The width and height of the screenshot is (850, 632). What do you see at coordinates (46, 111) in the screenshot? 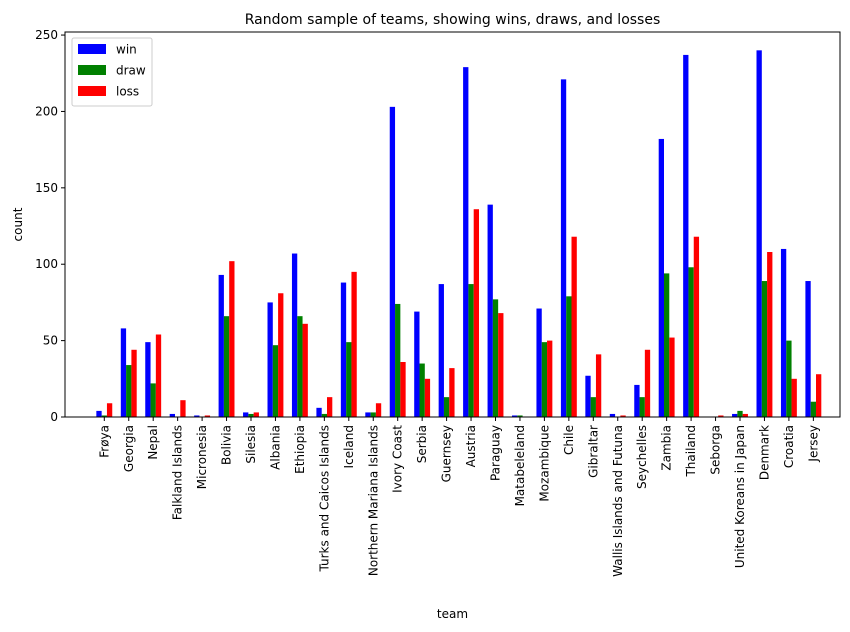
I see `y-tick-label: 200` at bounding box center [46, 111].